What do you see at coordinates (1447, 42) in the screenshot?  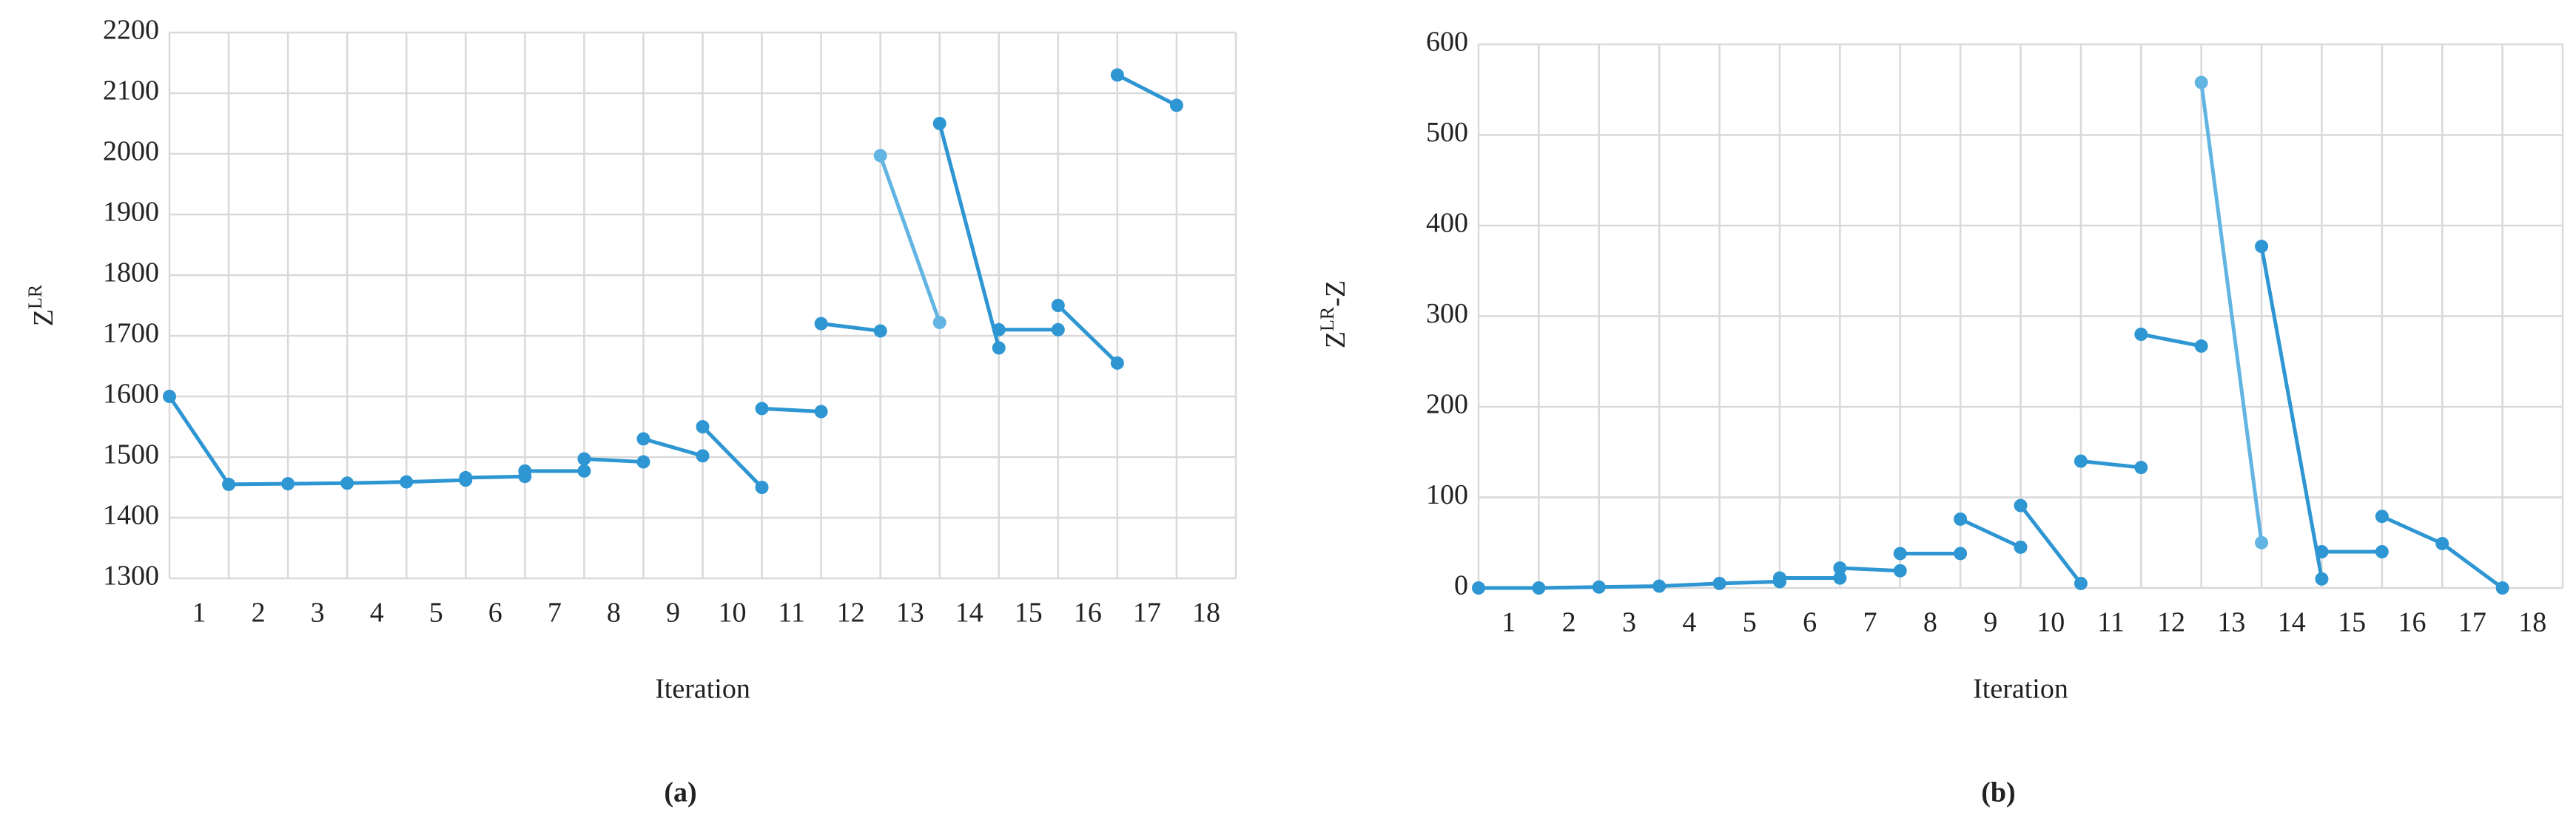 I see `y-tick-label: 600` at bounding box center [1447, 42].